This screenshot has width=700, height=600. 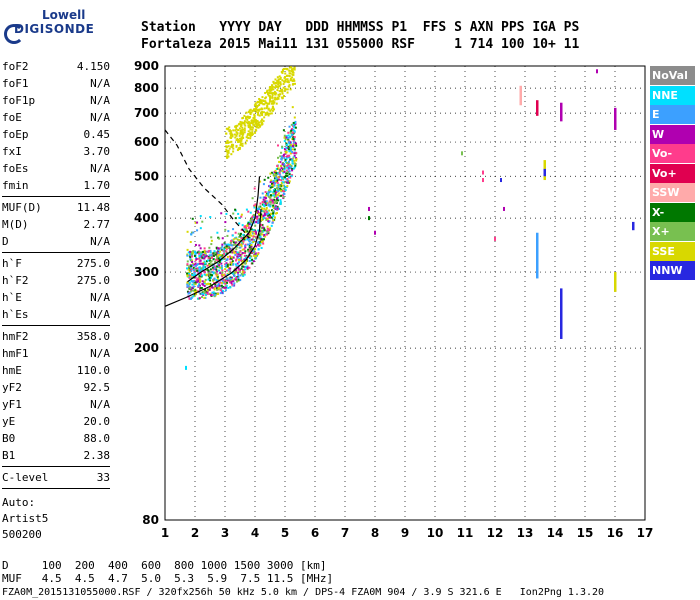 I want to click on x-tick-label: 6, so click(x=315, y=533).